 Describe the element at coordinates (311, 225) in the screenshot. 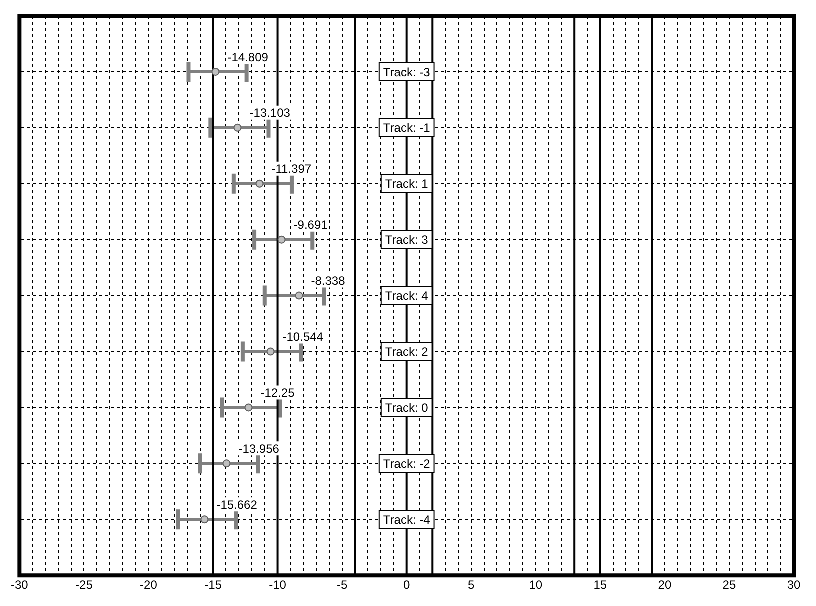

I see `data-label: -9.691` at that location.